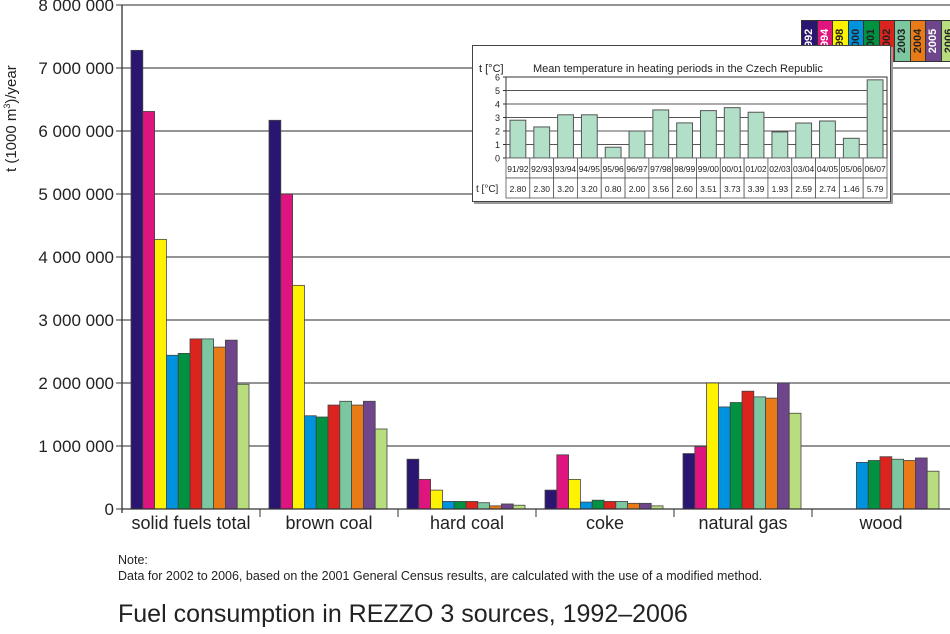  What do you see at coordinates (862, 485) in the screenshot?
I see `bar-2000-wood` at bounding box center [862, 485].